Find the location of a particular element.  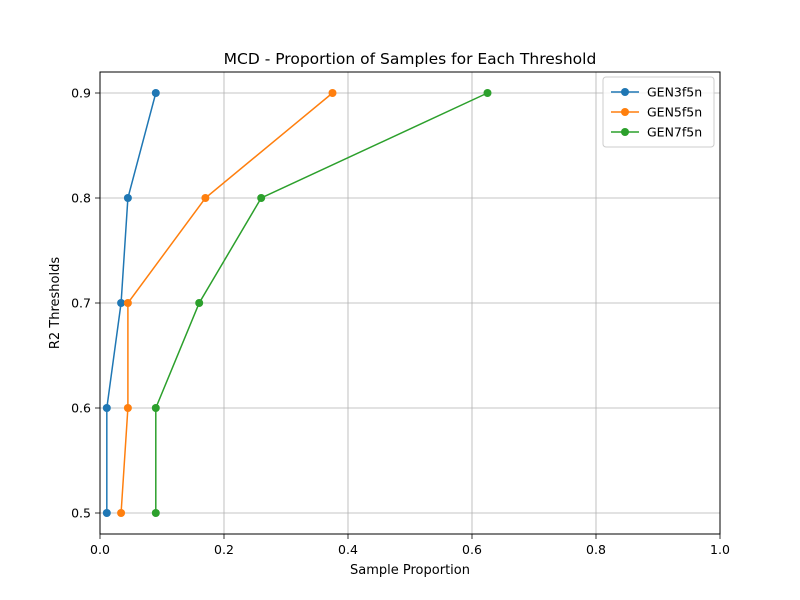

y-tick-label: 0.6 is located at coordinates (81, 408).